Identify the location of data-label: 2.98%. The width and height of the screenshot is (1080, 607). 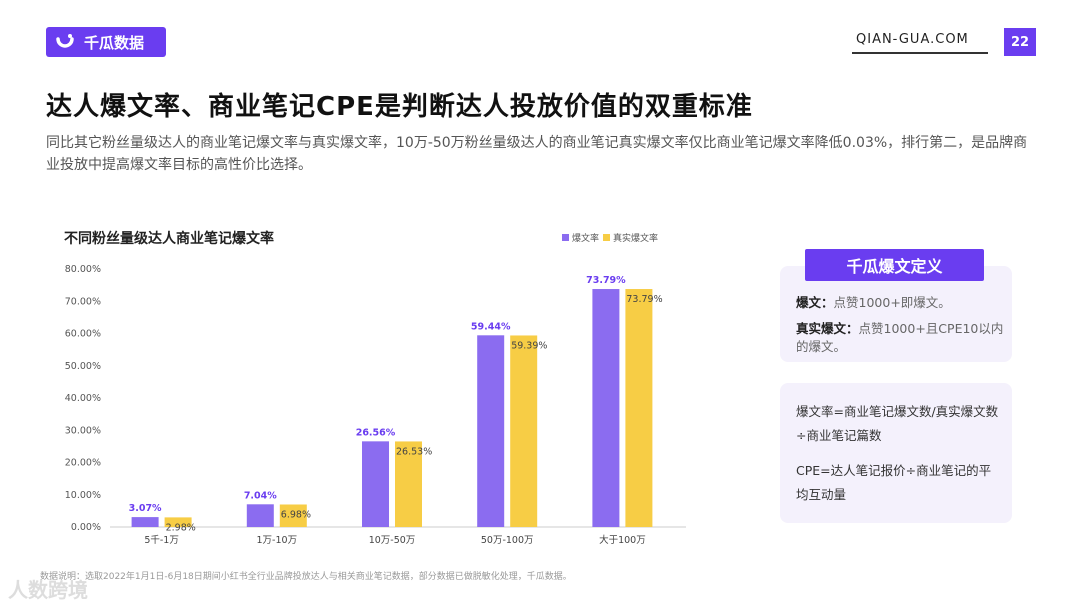
(181, 527).